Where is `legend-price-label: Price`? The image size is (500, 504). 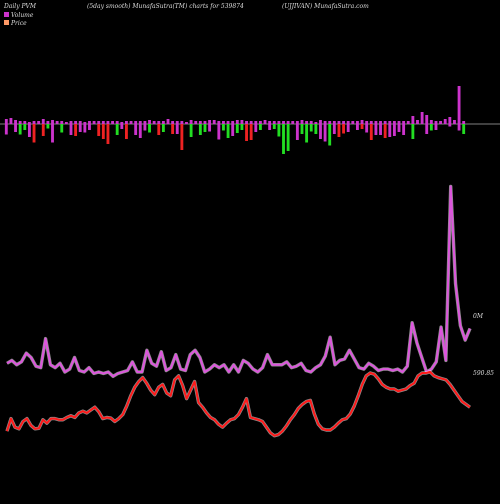
legend-price-label: Price is located at coordinates (18, 23).